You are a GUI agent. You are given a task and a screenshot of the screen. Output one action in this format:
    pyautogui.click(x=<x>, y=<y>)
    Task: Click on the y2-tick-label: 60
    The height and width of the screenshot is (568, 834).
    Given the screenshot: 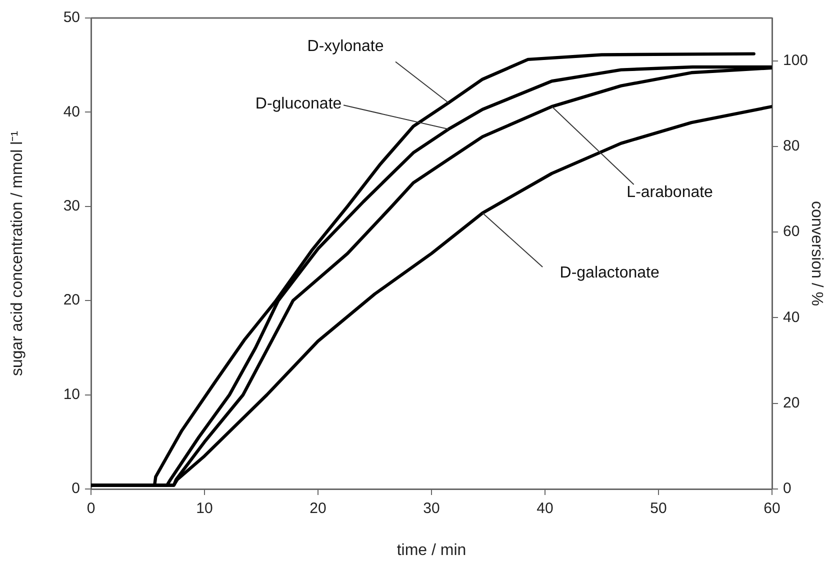 What is the action you would take?
    pyautogui.click(x=791, y=231)
    